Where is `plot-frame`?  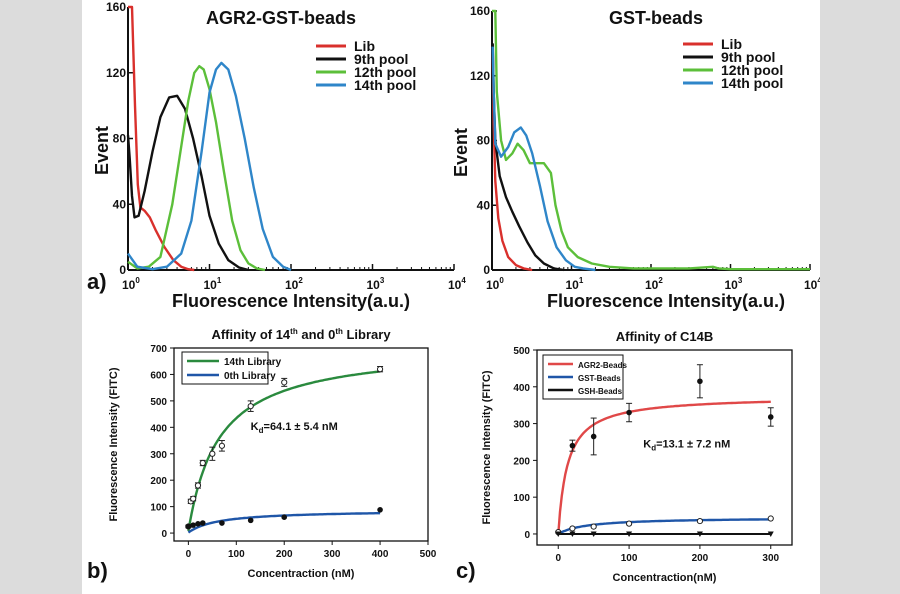
plot-frame is located at coordinates (301, 444).